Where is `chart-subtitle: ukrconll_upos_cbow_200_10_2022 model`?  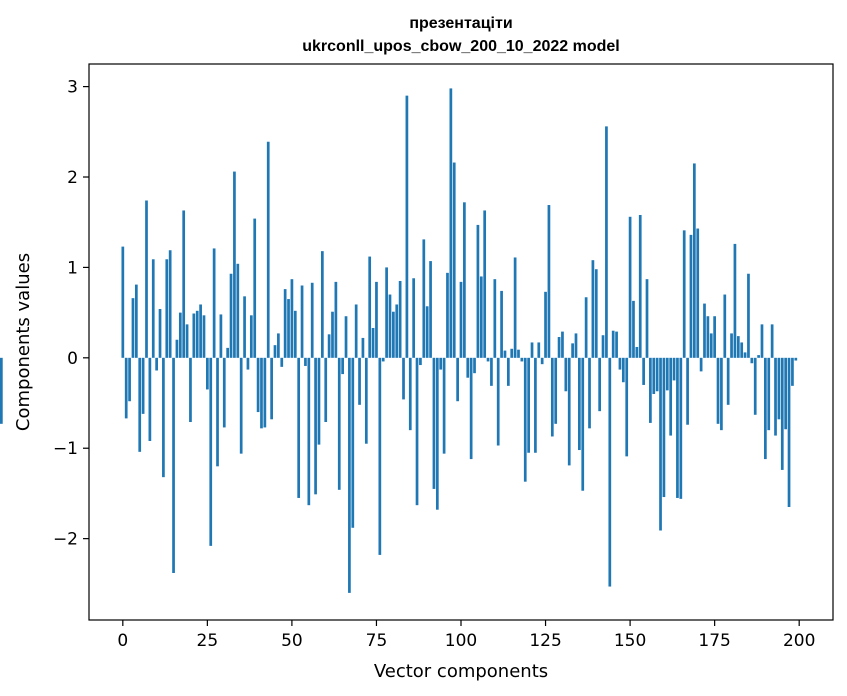 chart-subtitle: ukrconll_upos_cbow_200_10_2022 model is located at coordinates (460, 46).